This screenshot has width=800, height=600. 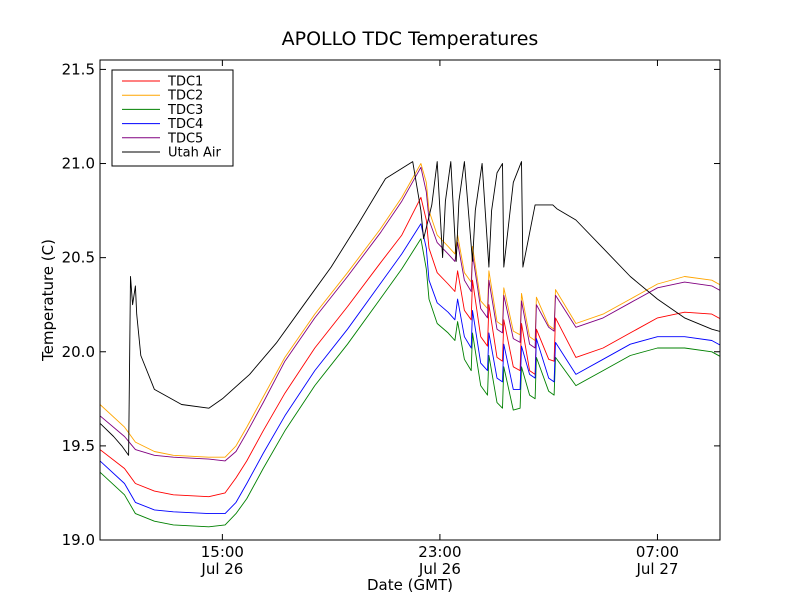 I want to click on legend-box, so click(x=172, y=118).